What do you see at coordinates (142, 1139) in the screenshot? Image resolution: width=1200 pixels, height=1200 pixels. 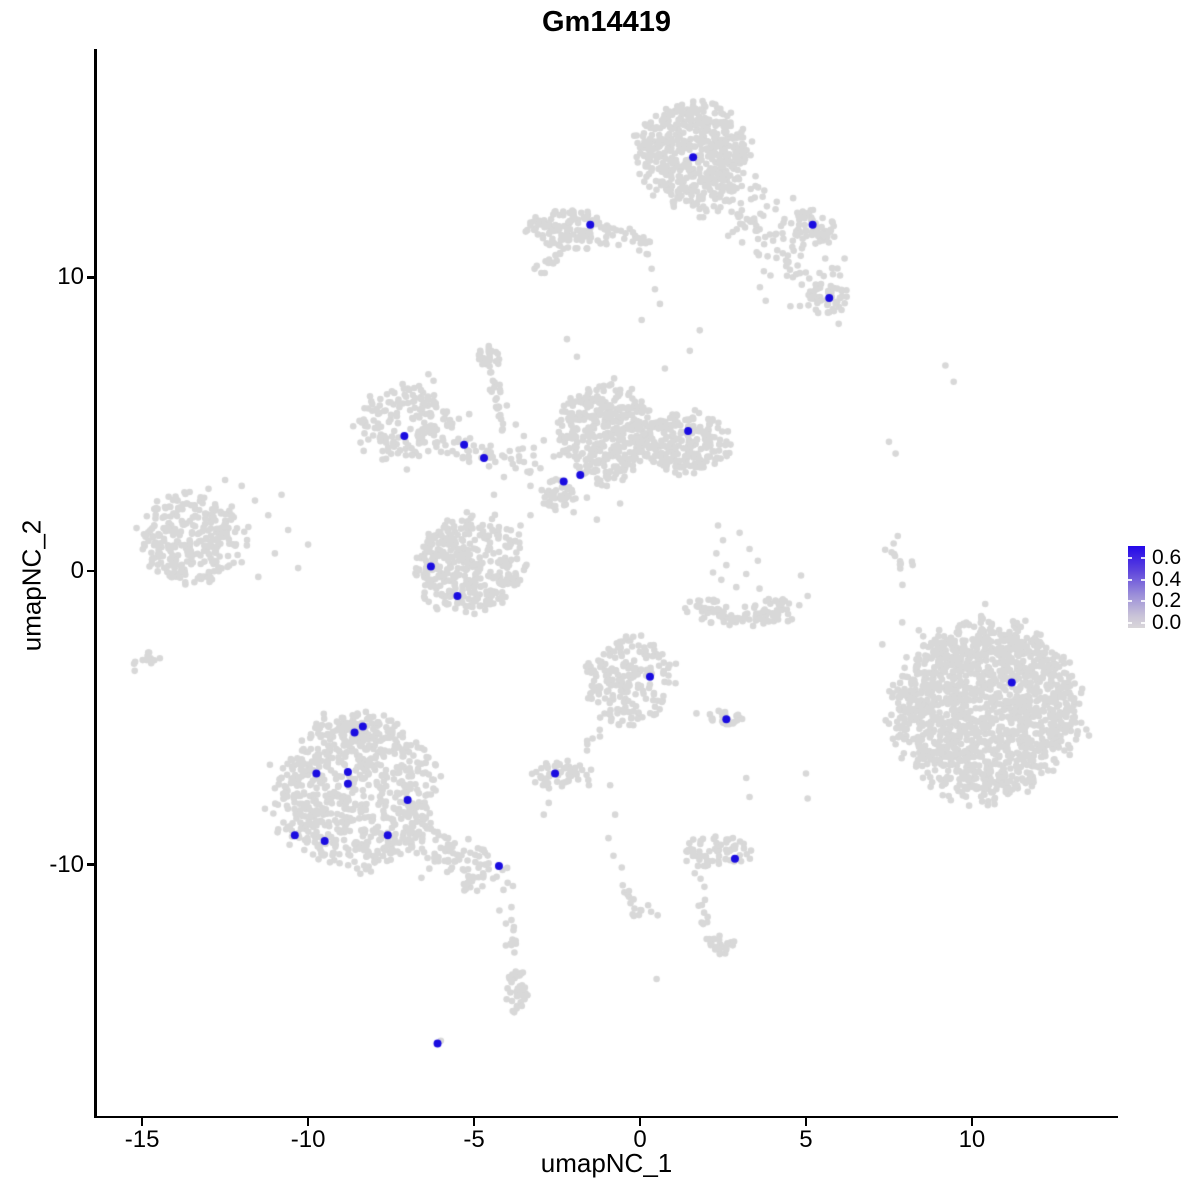 I see `x-tick-label: -15` at bounding box center [142, 1139].